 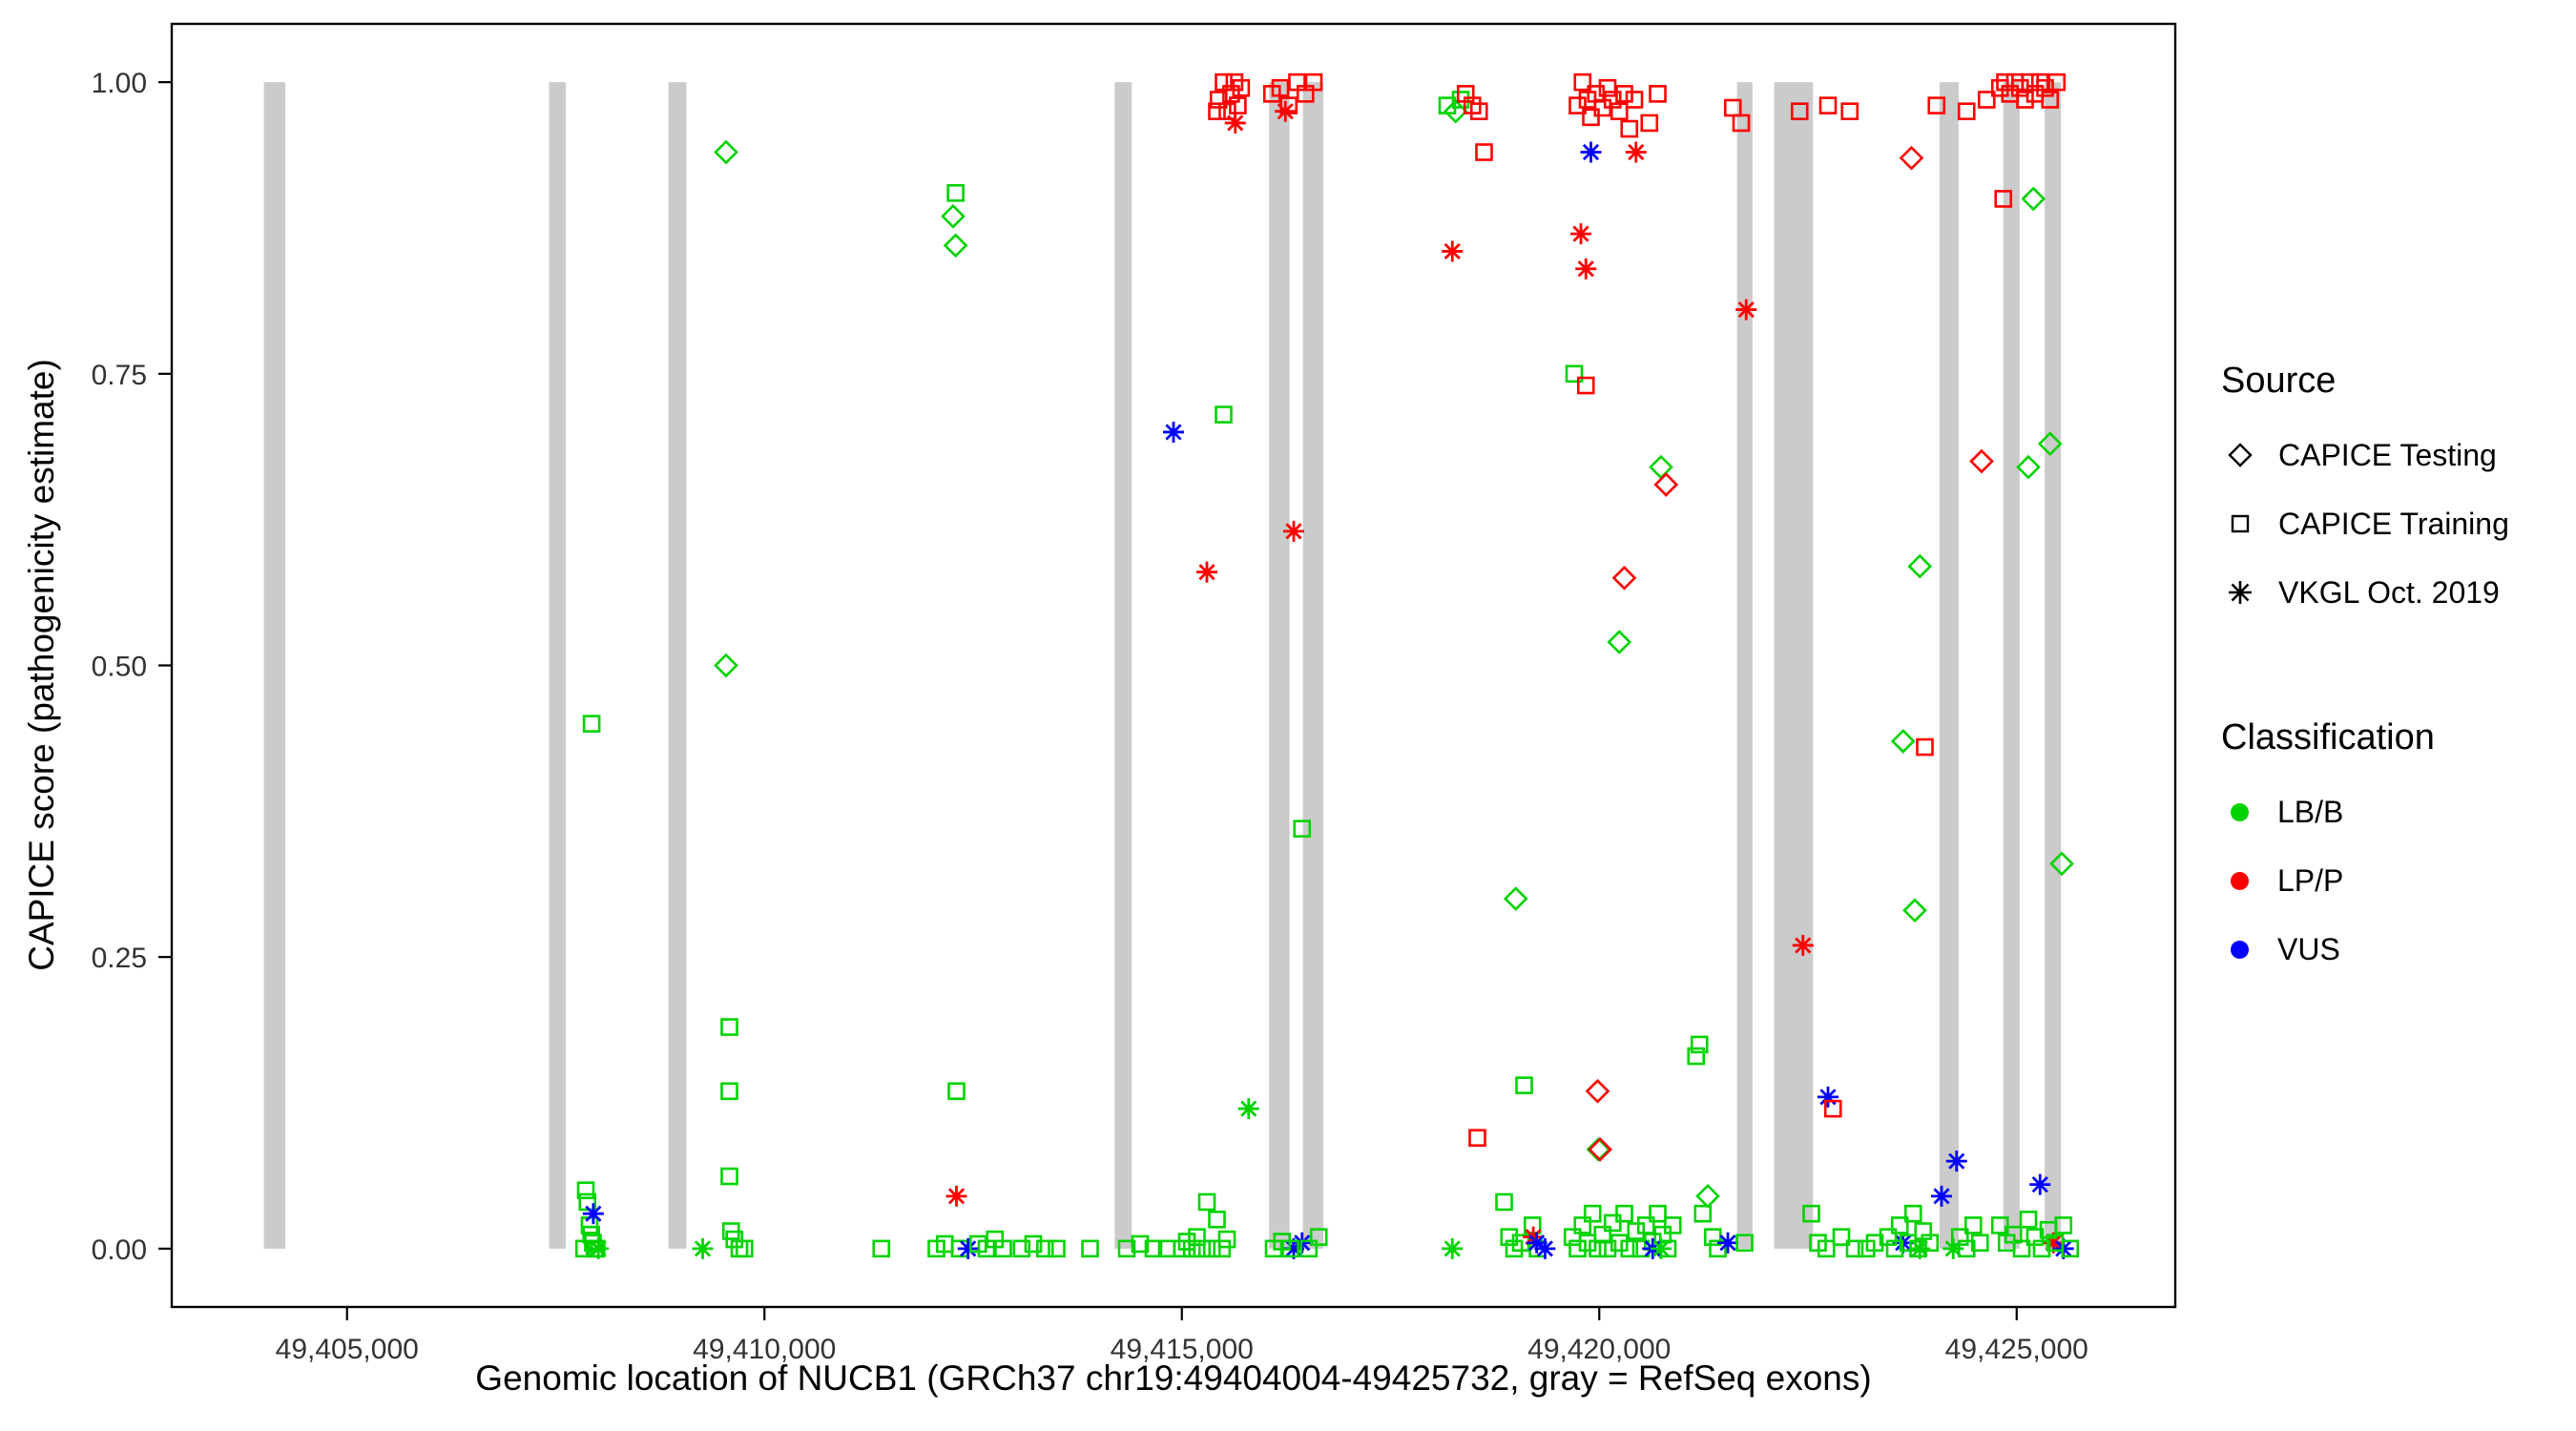 I want to click on y-tick-label: 0.75, so click(x=119, y=375).